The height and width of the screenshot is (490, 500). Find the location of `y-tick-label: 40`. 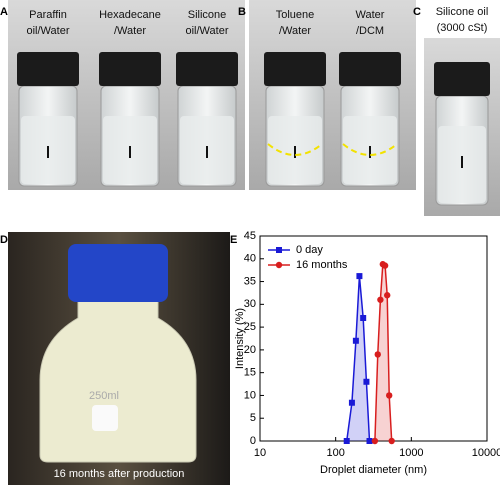

y-tick-label: 40 is located at coordinates (250, 259).